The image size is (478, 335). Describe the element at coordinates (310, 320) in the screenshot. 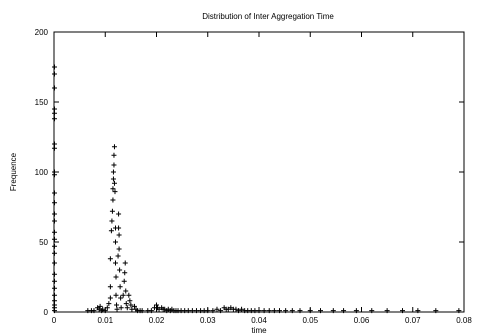

I see `x-tick-label: 0.05` at that location.